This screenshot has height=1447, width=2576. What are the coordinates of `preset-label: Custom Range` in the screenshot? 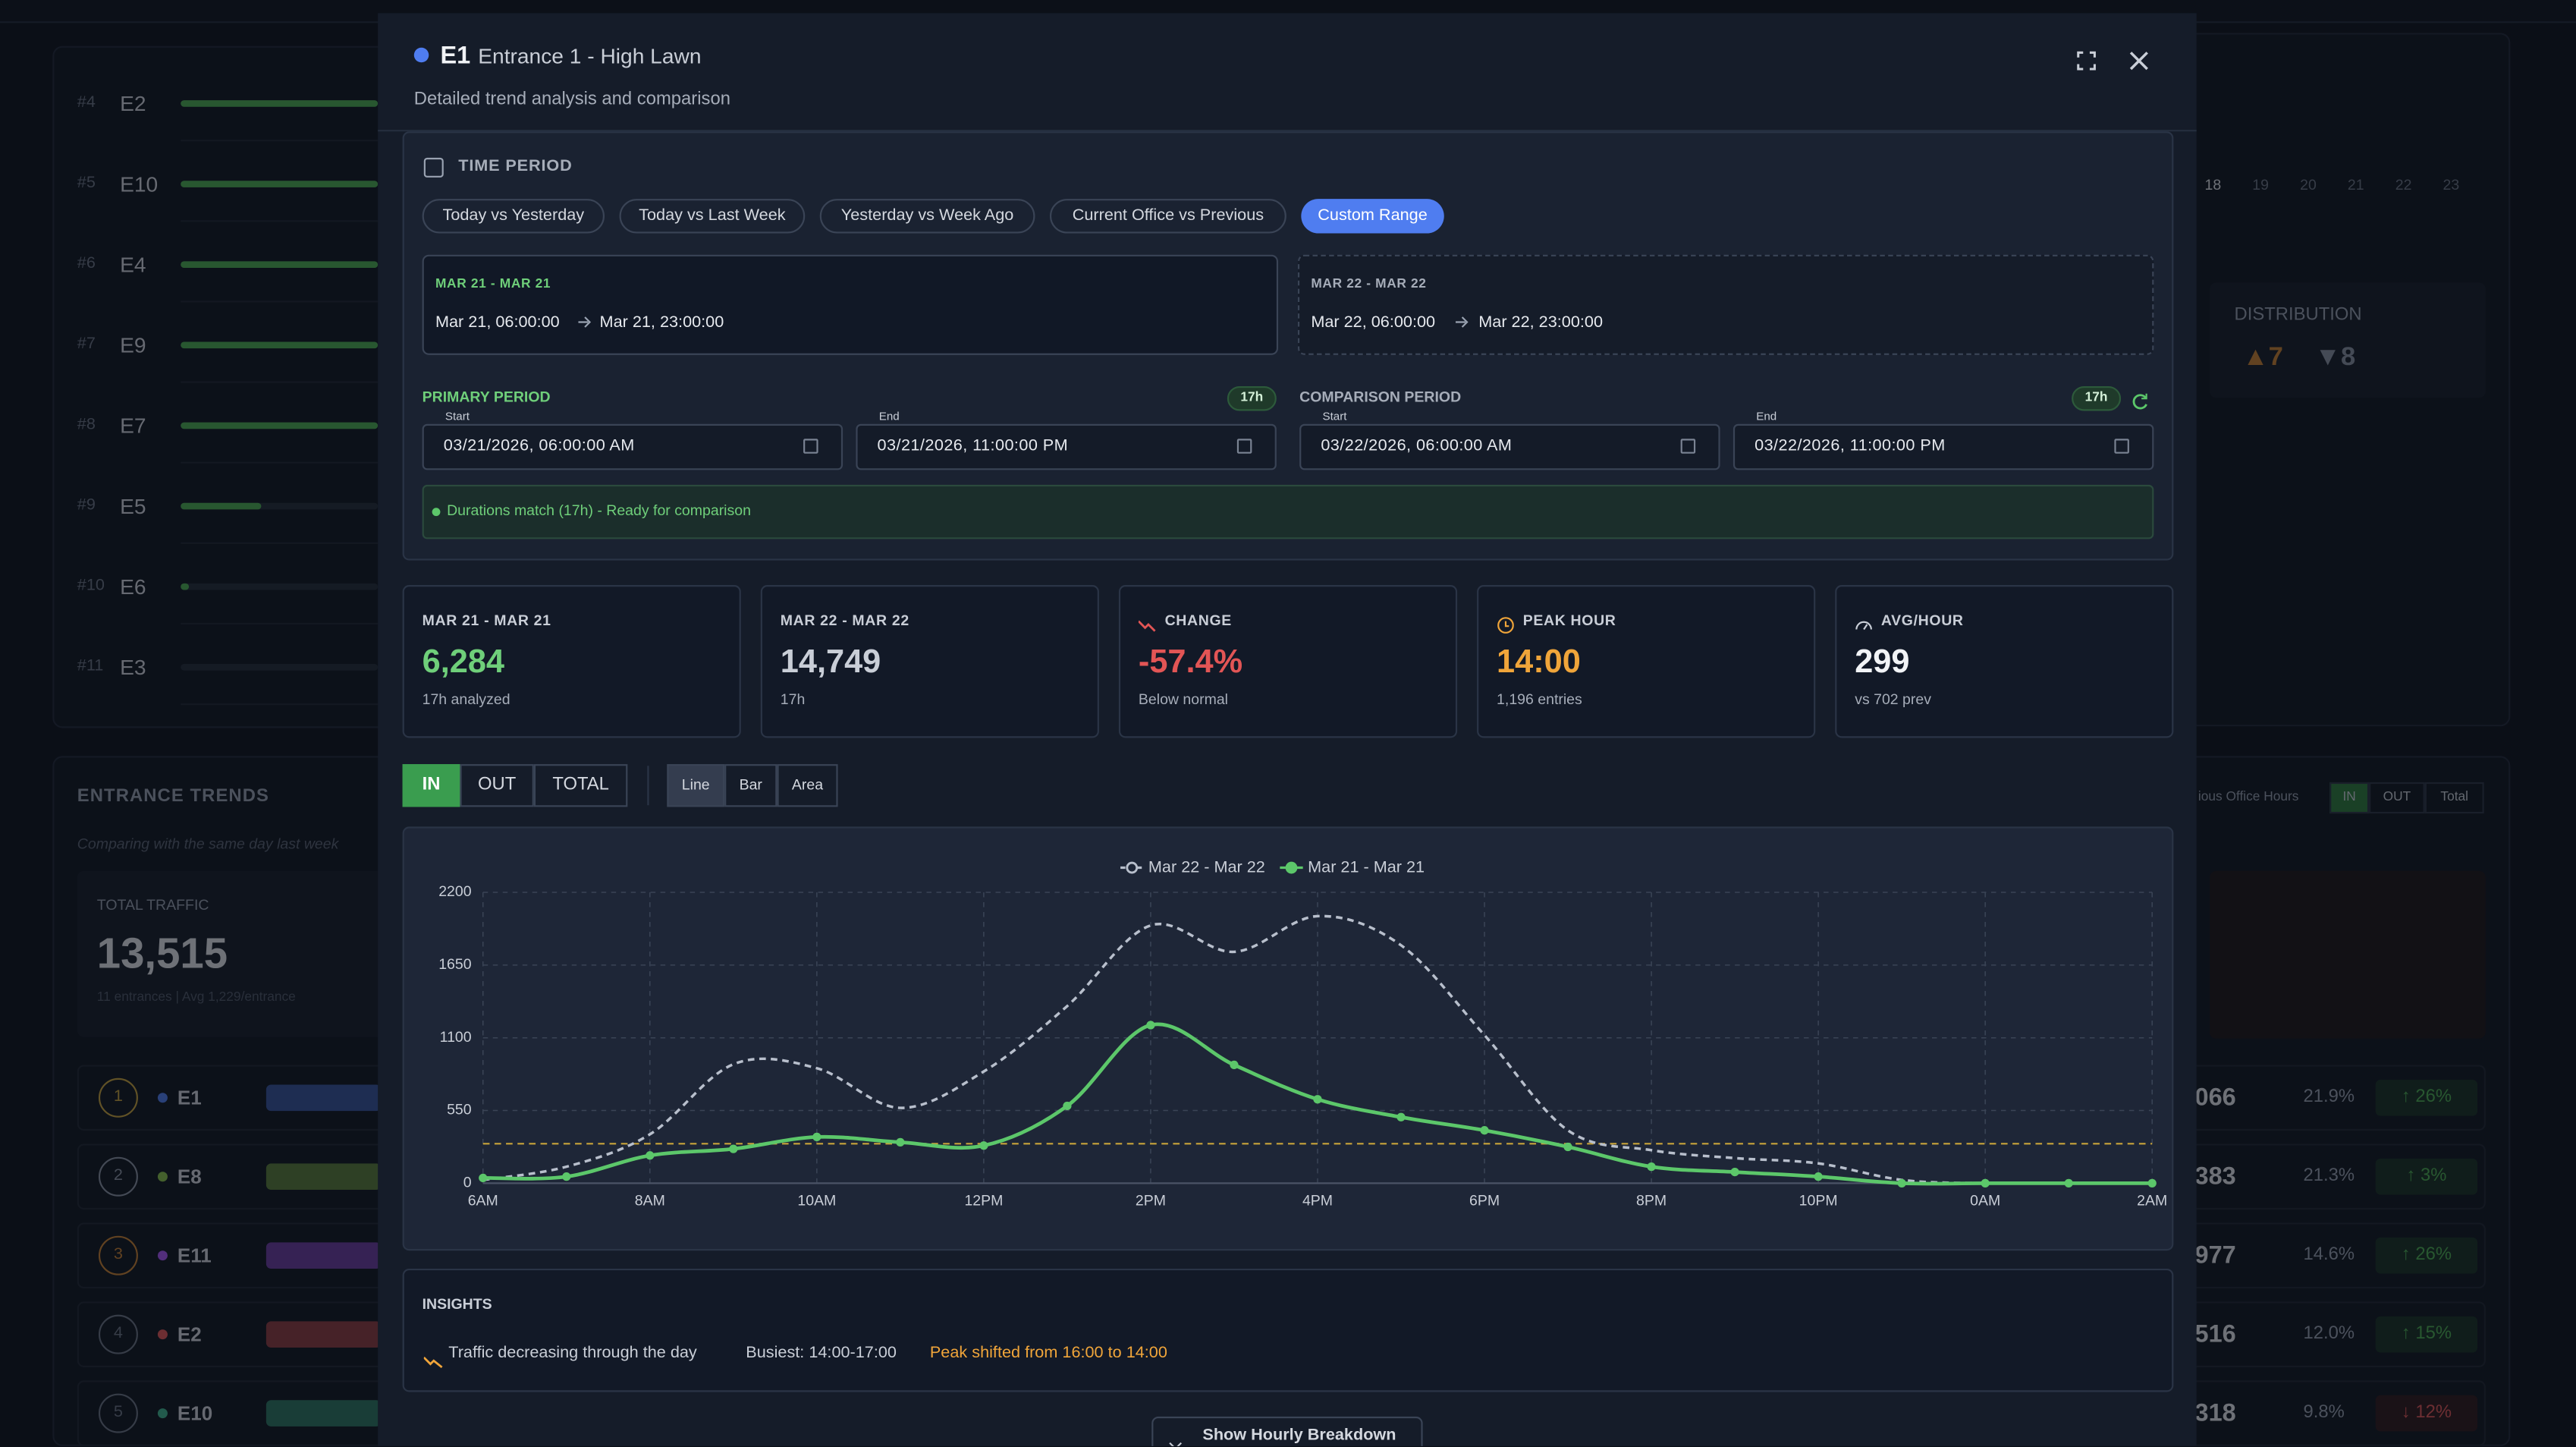 It's located at (1373, 215).